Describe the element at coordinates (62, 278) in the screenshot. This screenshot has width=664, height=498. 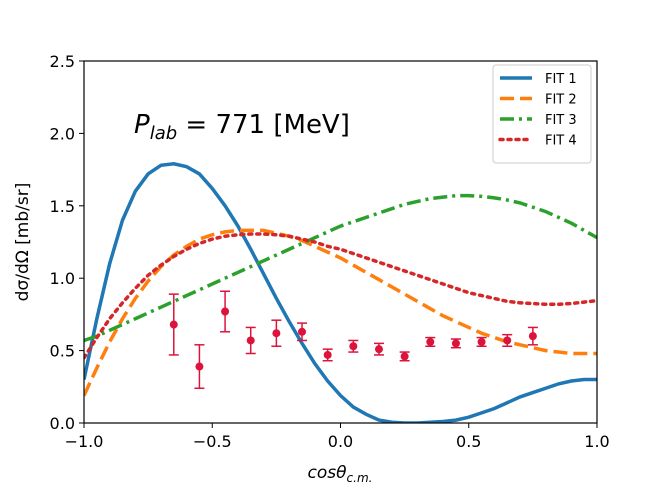
I see `y-tick-label: 1.0` at that location.